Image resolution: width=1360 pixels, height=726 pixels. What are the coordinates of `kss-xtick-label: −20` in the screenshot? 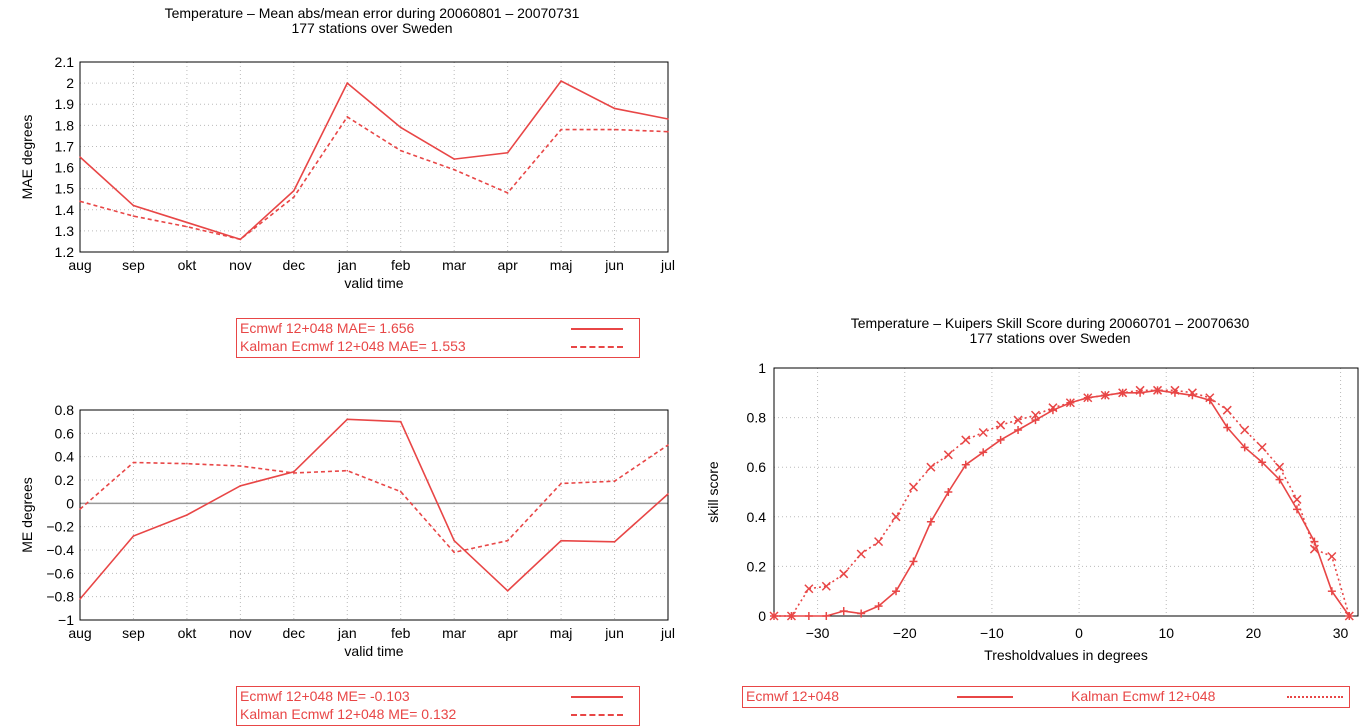 It's located at (905, 633).